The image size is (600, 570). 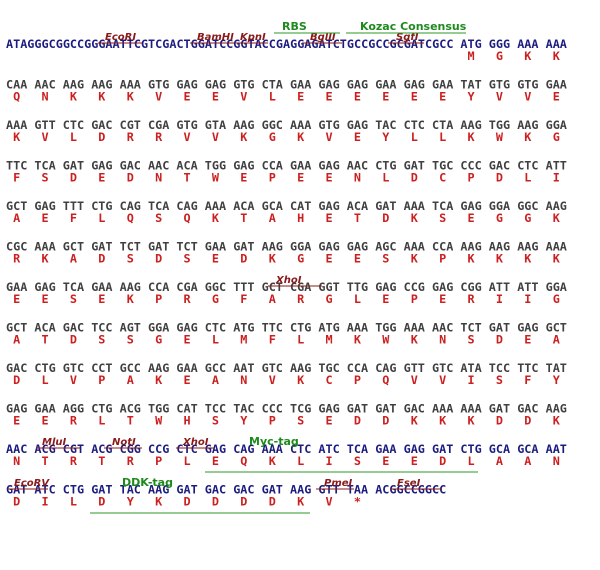 I want to click on codon: TCG, so click(x=300, y=409).